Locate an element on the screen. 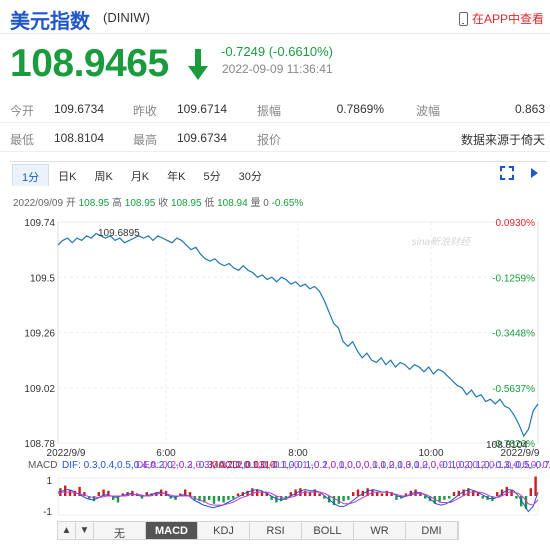 This screenshot has height=548, width=550. macd-dif-line is located at coordinates (298, 500).